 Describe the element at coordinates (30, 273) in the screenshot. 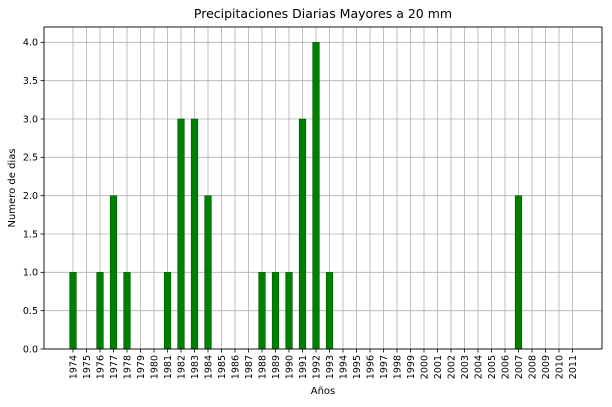

I see `y-tick-label: 1.0` at that location.